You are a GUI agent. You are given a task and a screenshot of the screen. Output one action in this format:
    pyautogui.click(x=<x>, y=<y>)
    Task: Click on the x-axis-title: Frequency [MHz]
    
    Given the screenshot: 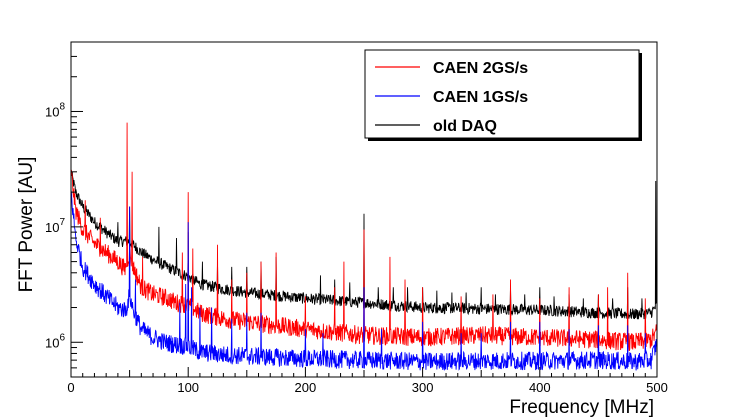 What is the action you would take?
    pyautogui.click(x=581, y=407)
    